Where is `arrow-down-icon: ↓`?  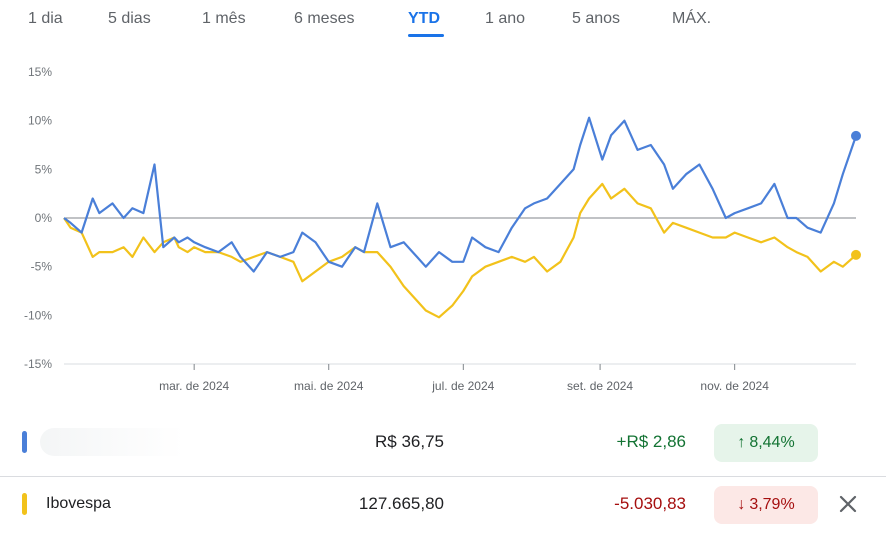
arrow-down-icon: ↓ is located at coordinates (741, 504).